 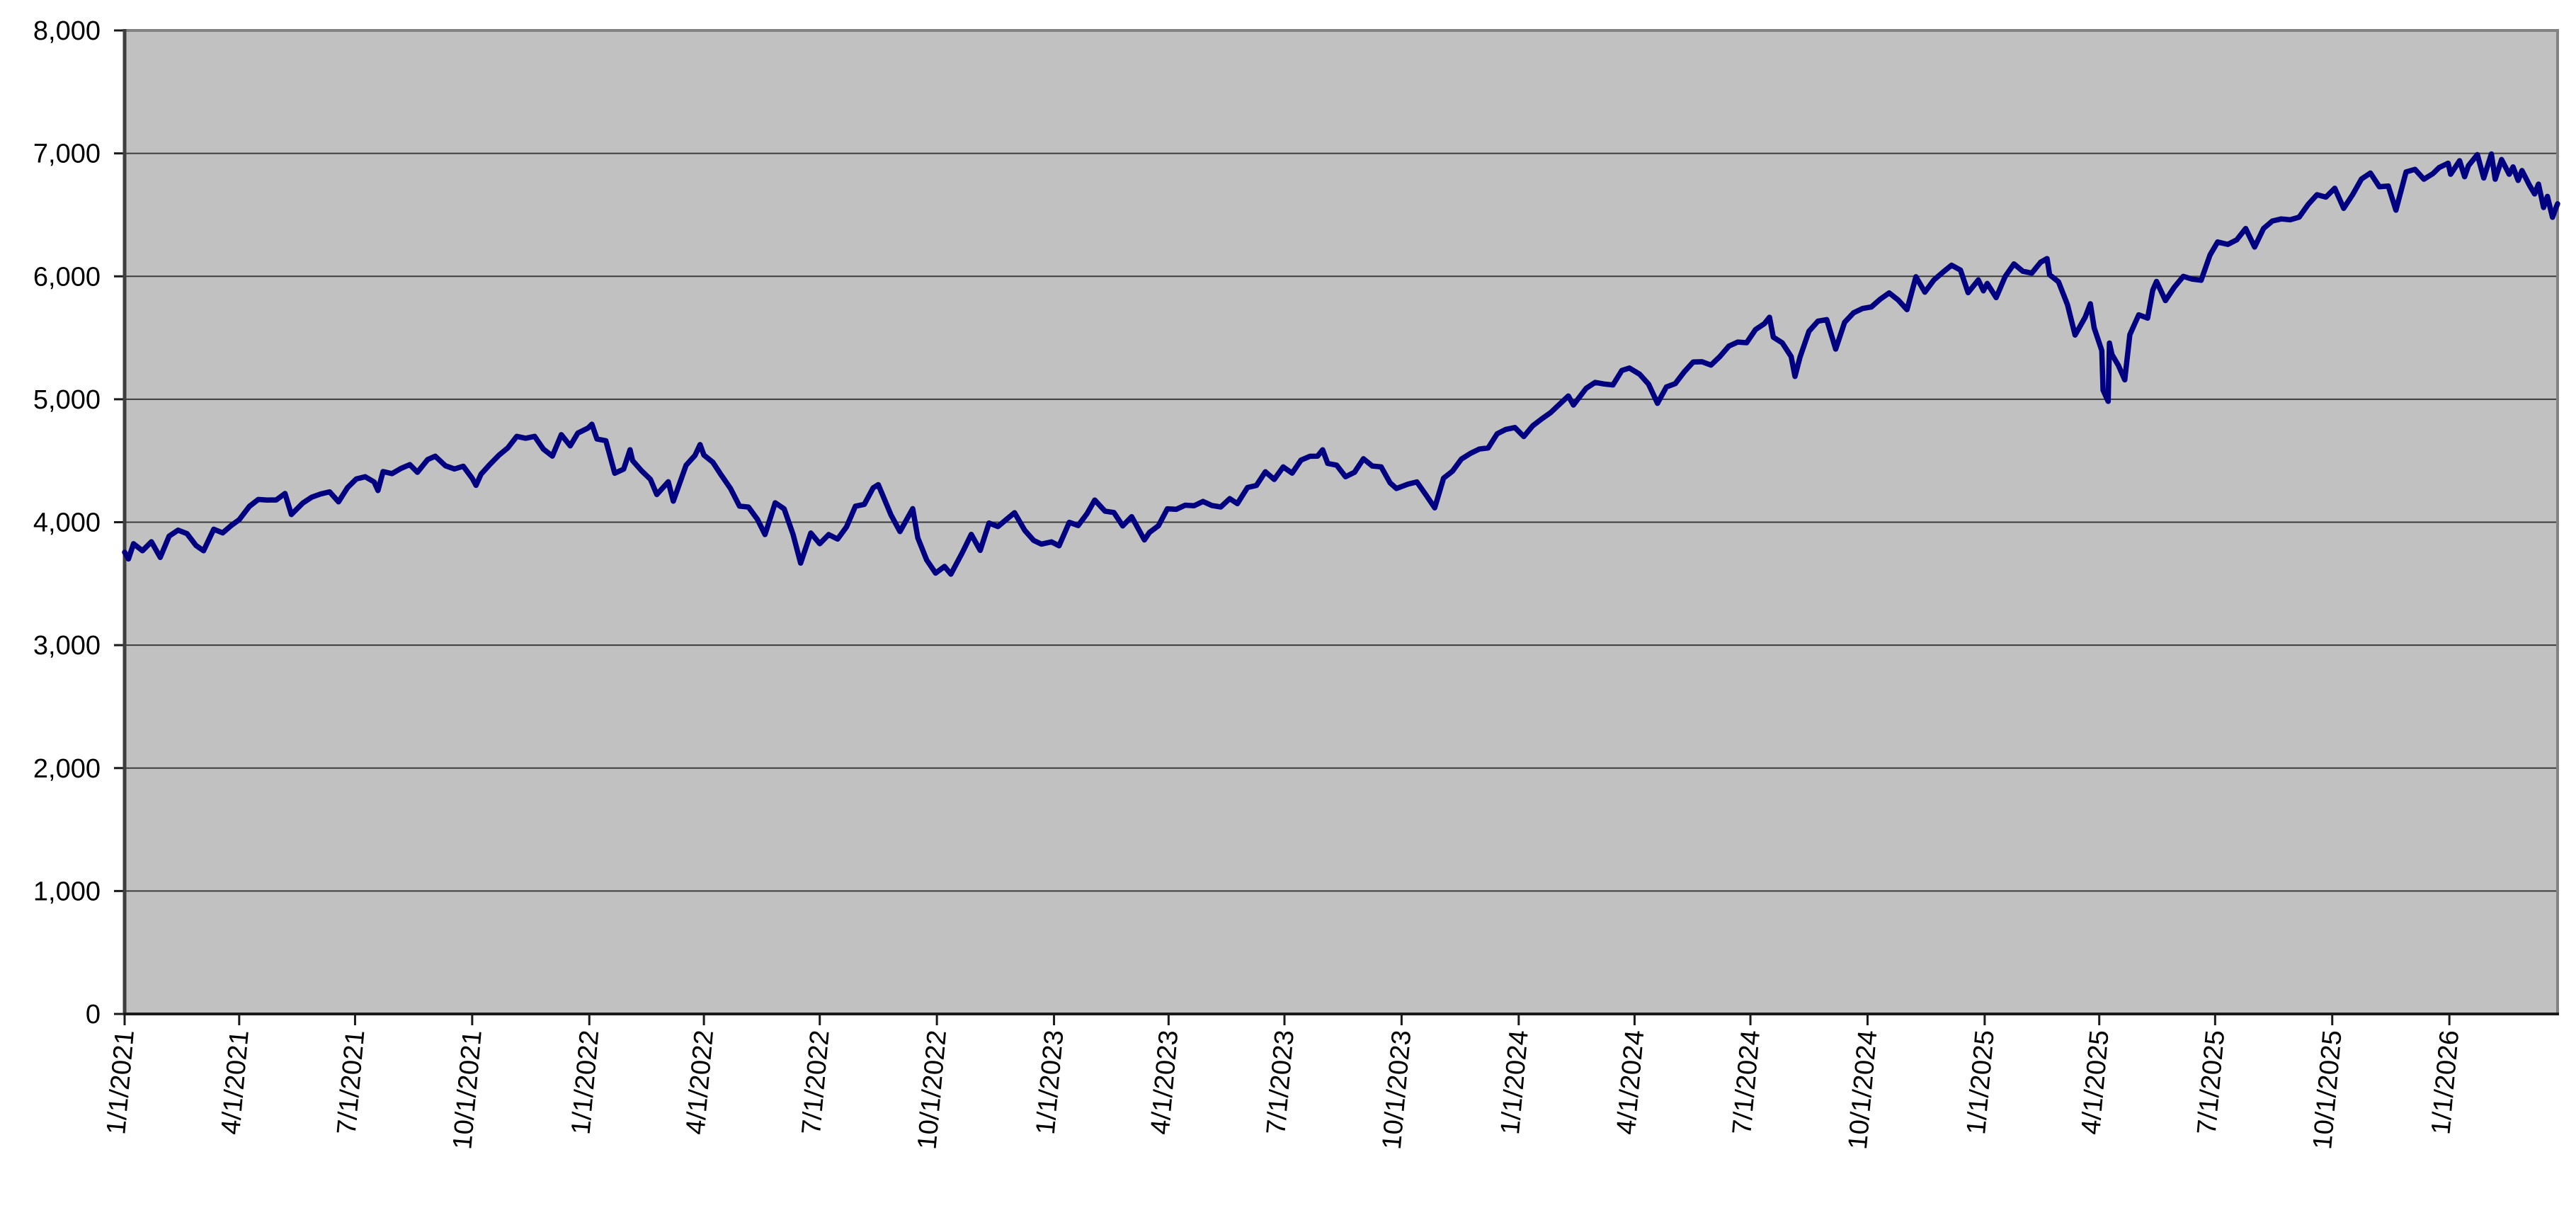 I want to click on x-axis-label: 7/1/2021, so click(x=351, y=1082).